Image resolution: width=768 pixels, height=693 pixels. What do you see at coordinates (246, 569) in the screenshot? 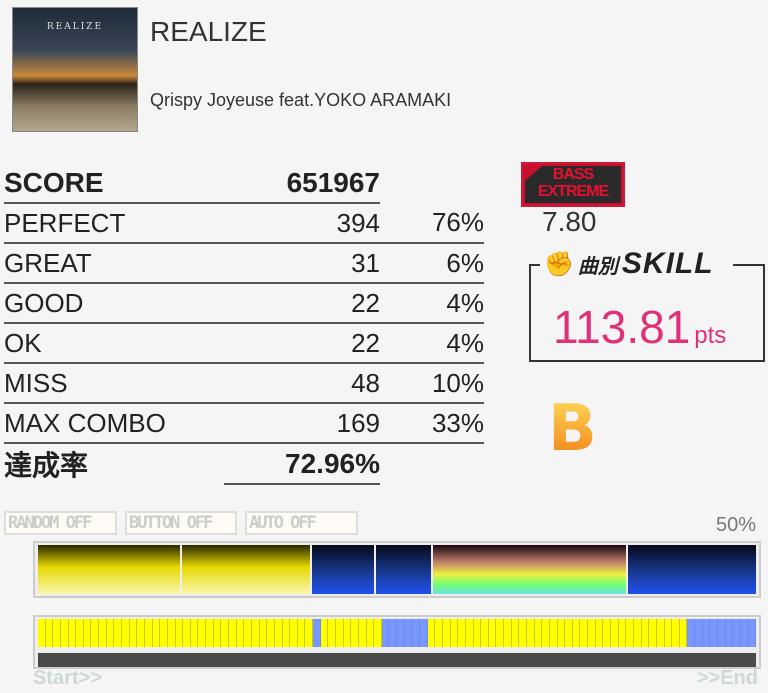
I see `section-yellow` at bounding box center [246, 569].